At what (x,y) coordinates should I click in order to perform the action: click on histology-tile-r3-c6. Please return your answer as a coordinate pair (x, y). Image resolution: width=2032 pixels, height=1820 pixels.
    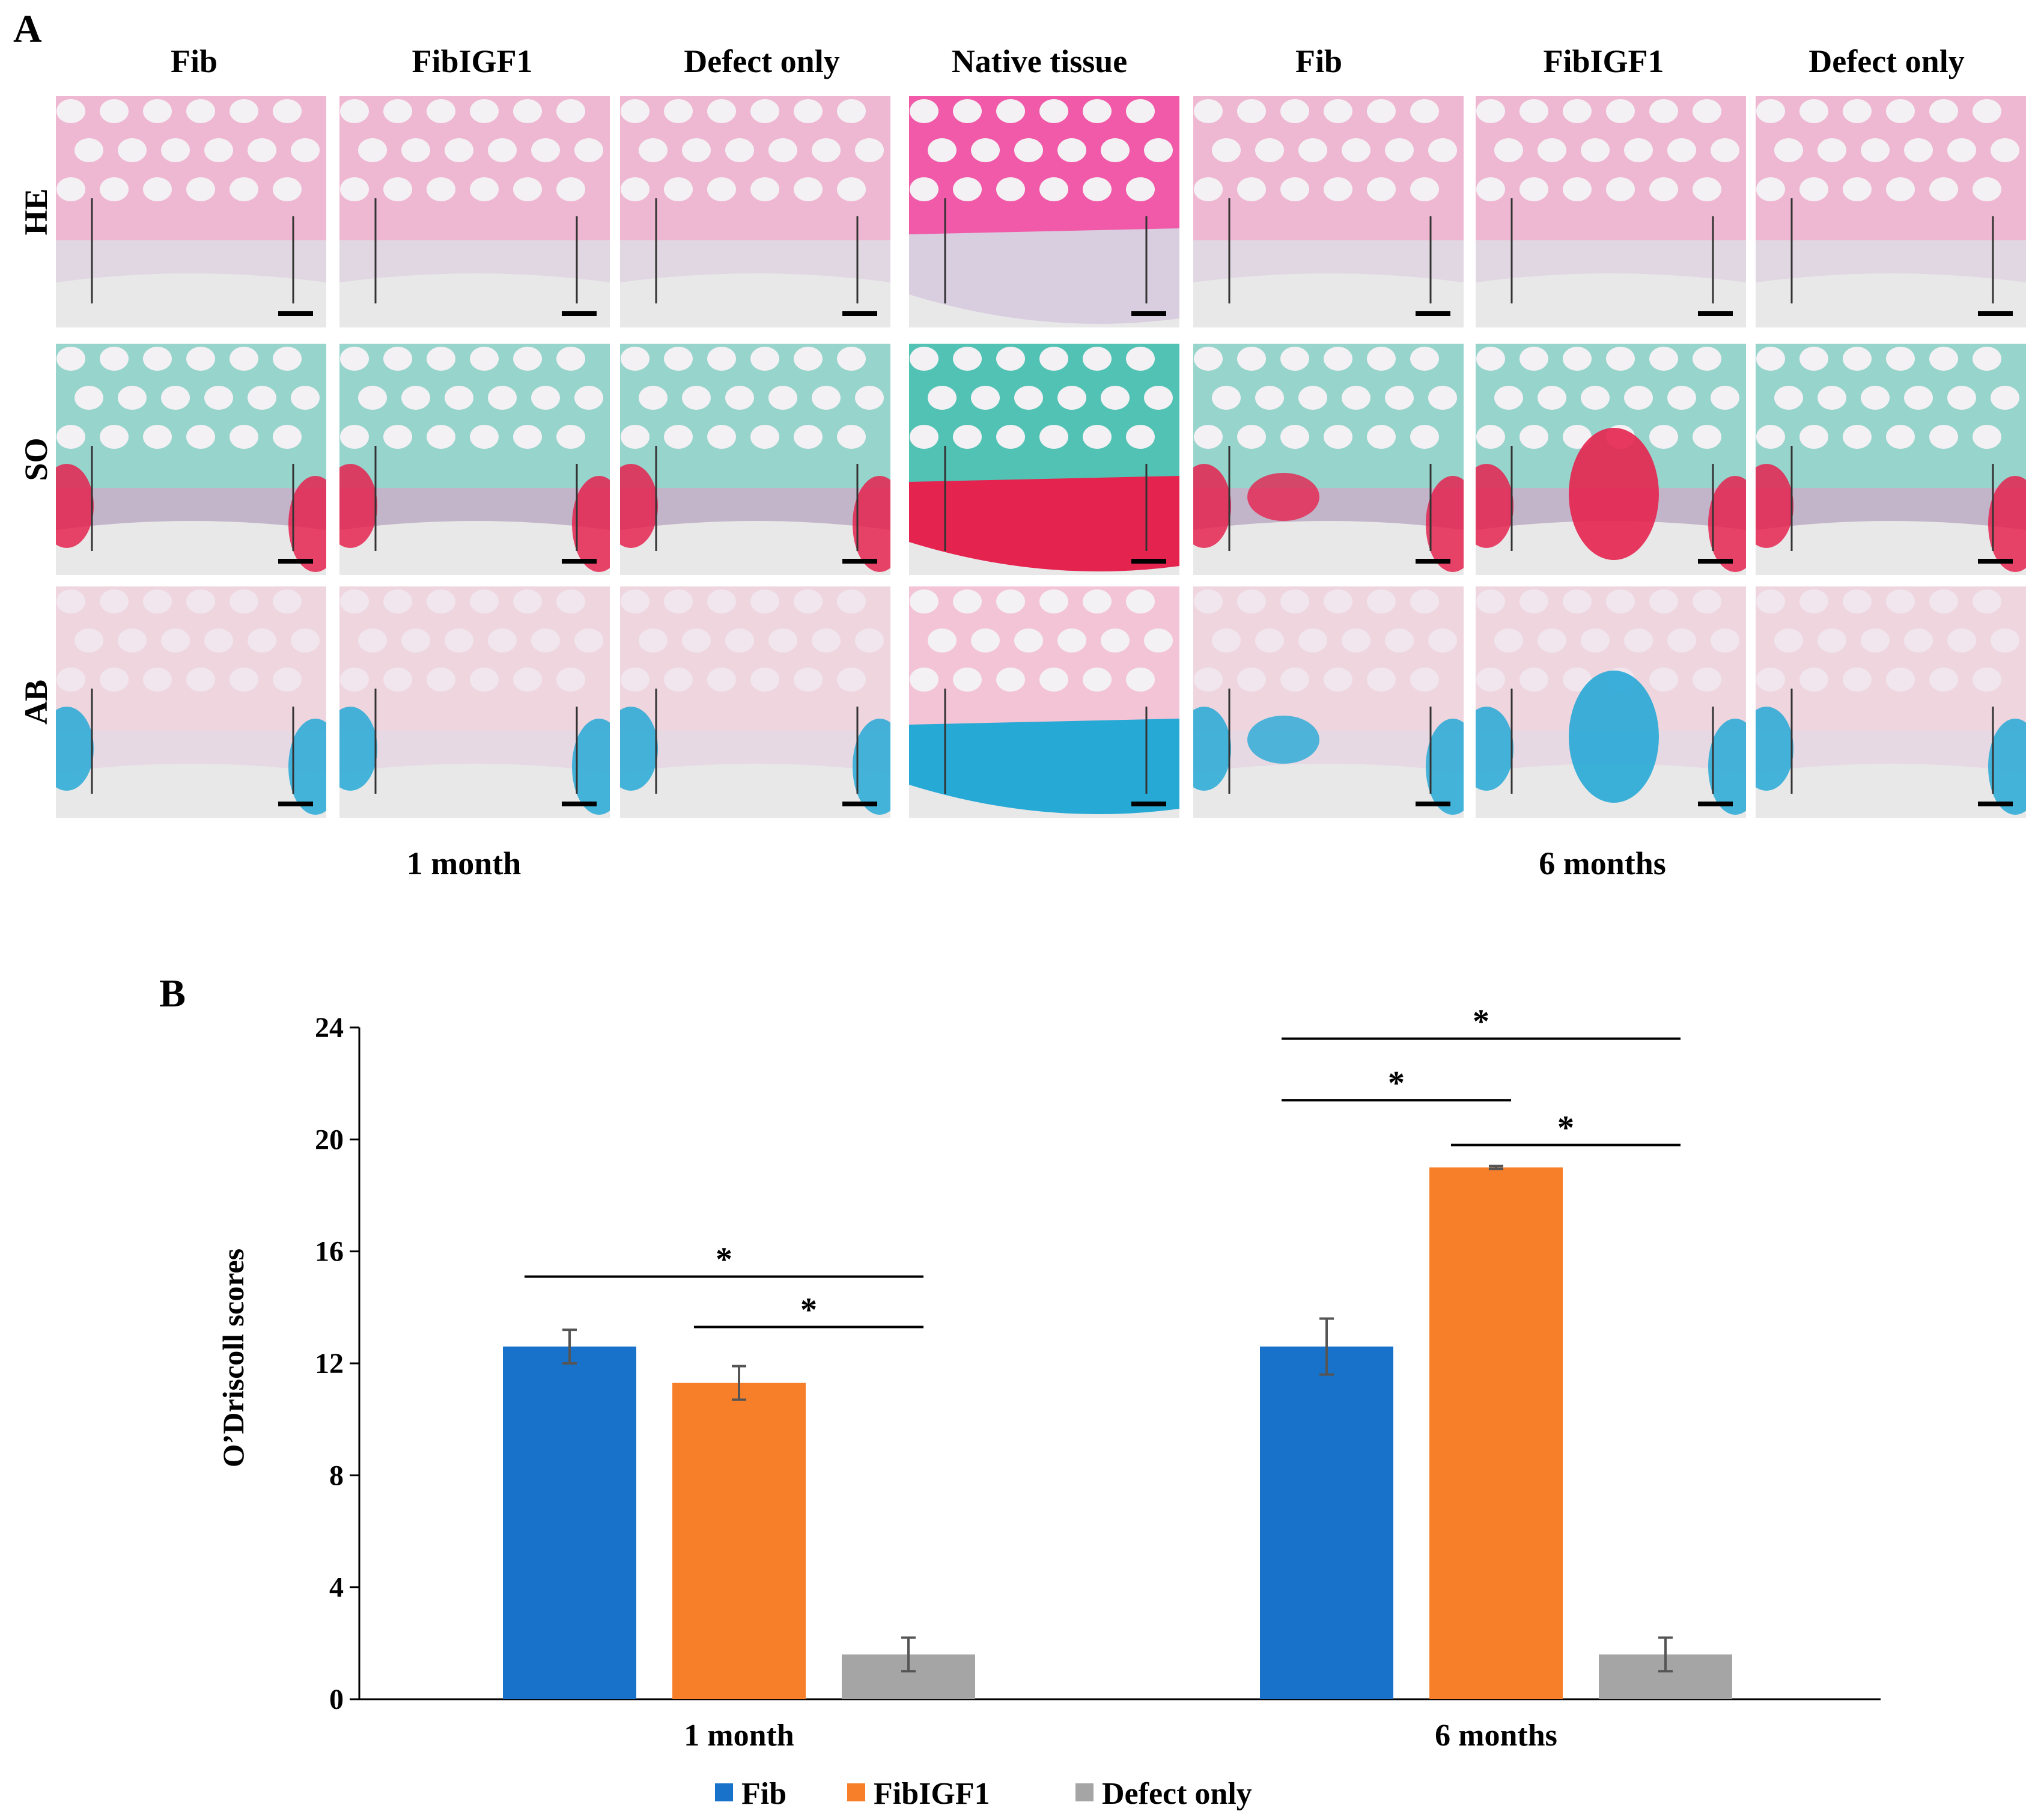
    Looking at the image, I should click on (1611, 702).